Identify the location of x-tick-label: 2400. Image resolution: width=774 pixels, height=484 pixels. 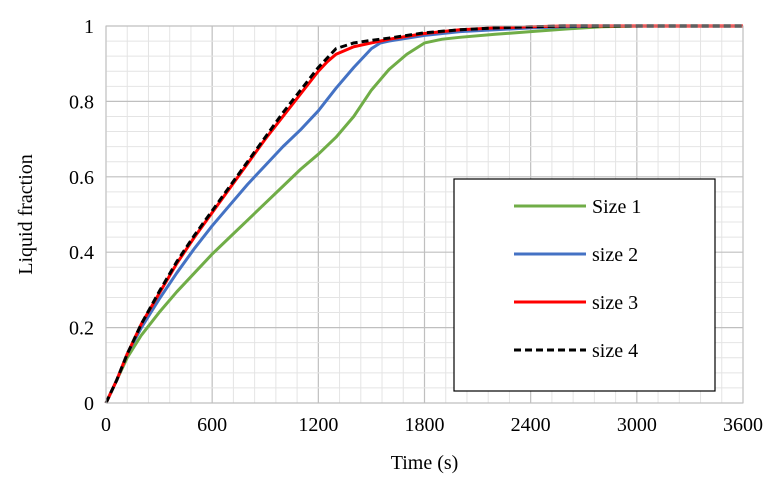
(531, 425).